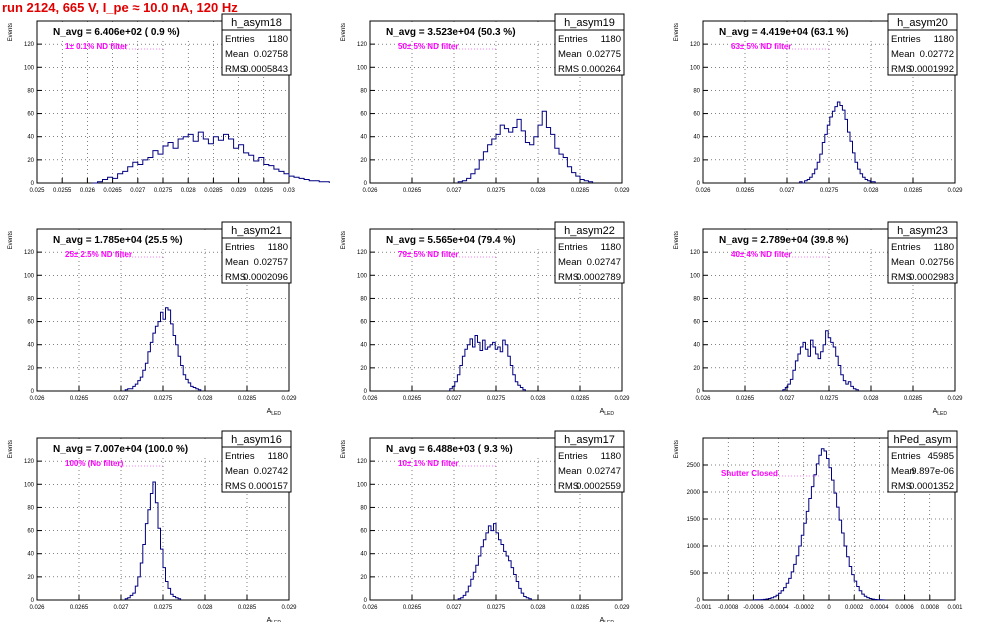 Image resolution: width=996 pixels, height=622 pixels. I want to click on x-tick-label: 0.0265, so click(79, 608).